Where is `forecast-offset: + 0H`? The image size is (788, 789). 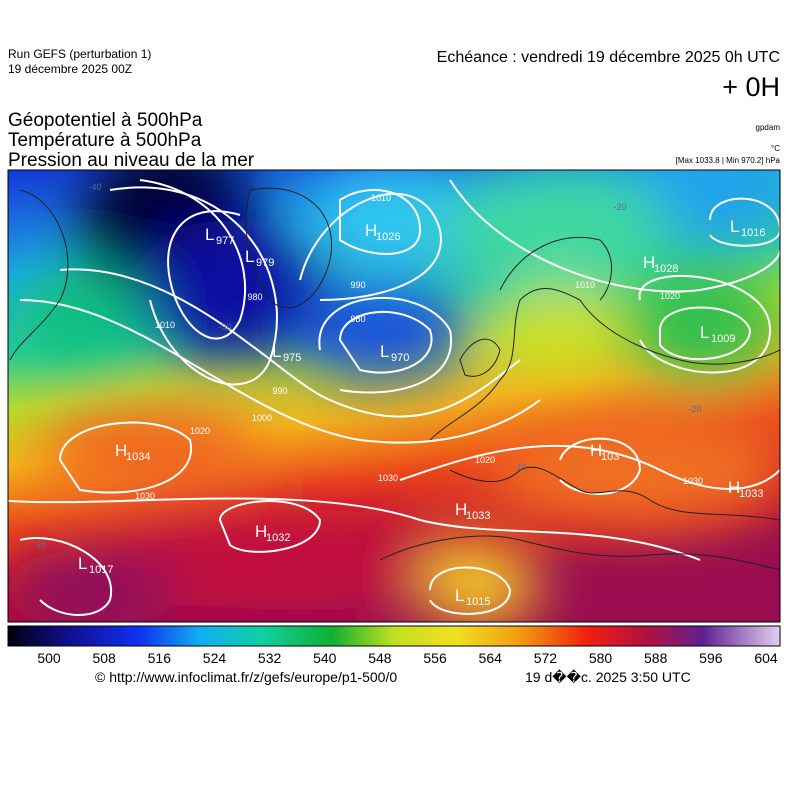 forecast-offset: + 0H is located at coordinates (751, 87).